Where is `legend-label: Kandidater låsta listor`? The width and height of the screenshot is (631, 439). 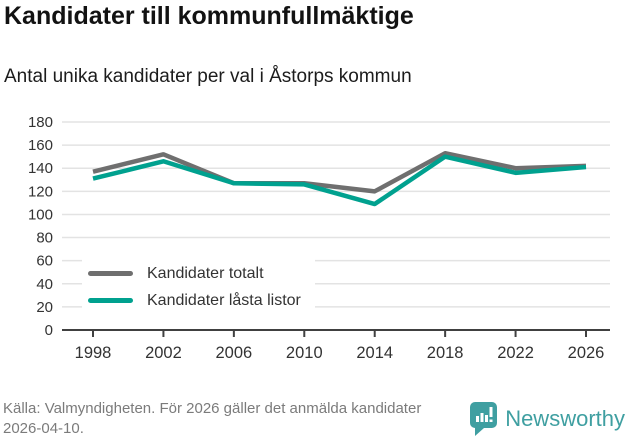
legend-label: Kandidater låsta listor is located at coordinates (224, 300).